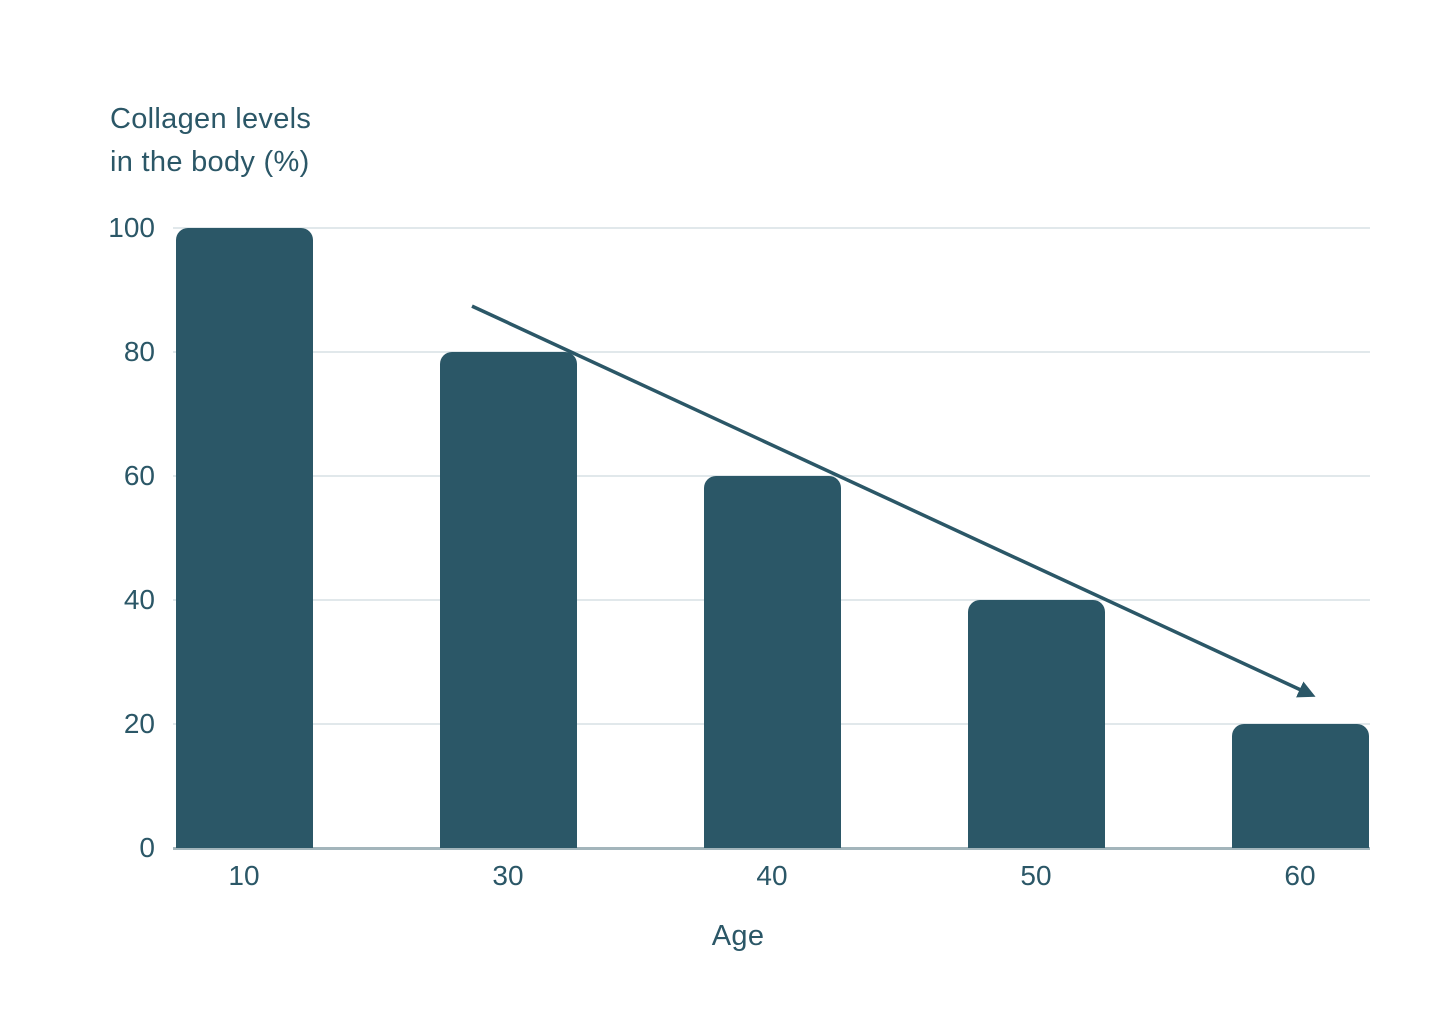 This screenshot has width=1445, height=1022. Describe the element at coordinates (508, 875) in the screenshot. I see `x-tick-label: 30` at that location.